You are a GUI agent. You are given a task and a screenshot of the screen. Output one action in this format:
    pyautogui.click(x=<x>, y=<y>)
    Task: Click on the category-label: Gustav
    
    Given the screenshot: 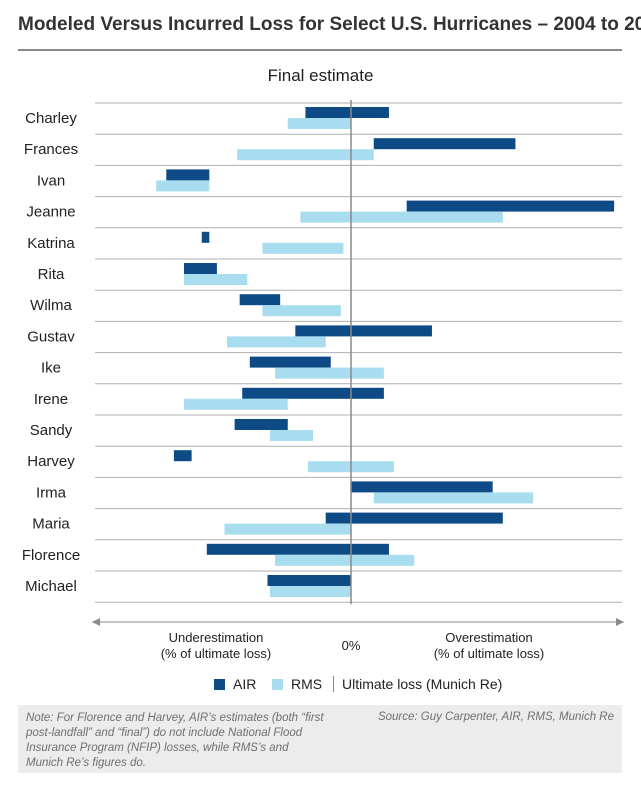 What is the action you would take?
    pyautogui.click(x=51, y=336)
    